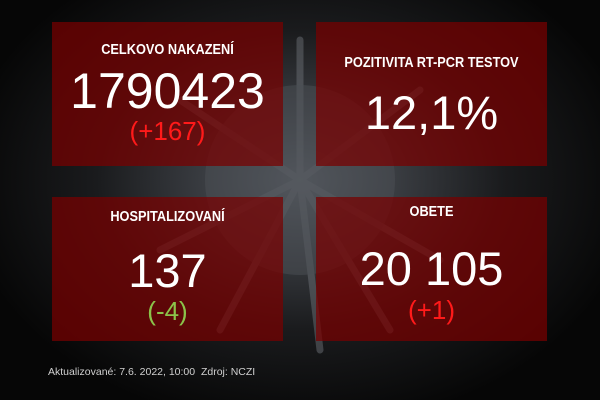 This screenshot has width=600, height=400. Describe the element at coordinates (167, 91) in the screenshot. I see `card-value: 1790423` at that location.